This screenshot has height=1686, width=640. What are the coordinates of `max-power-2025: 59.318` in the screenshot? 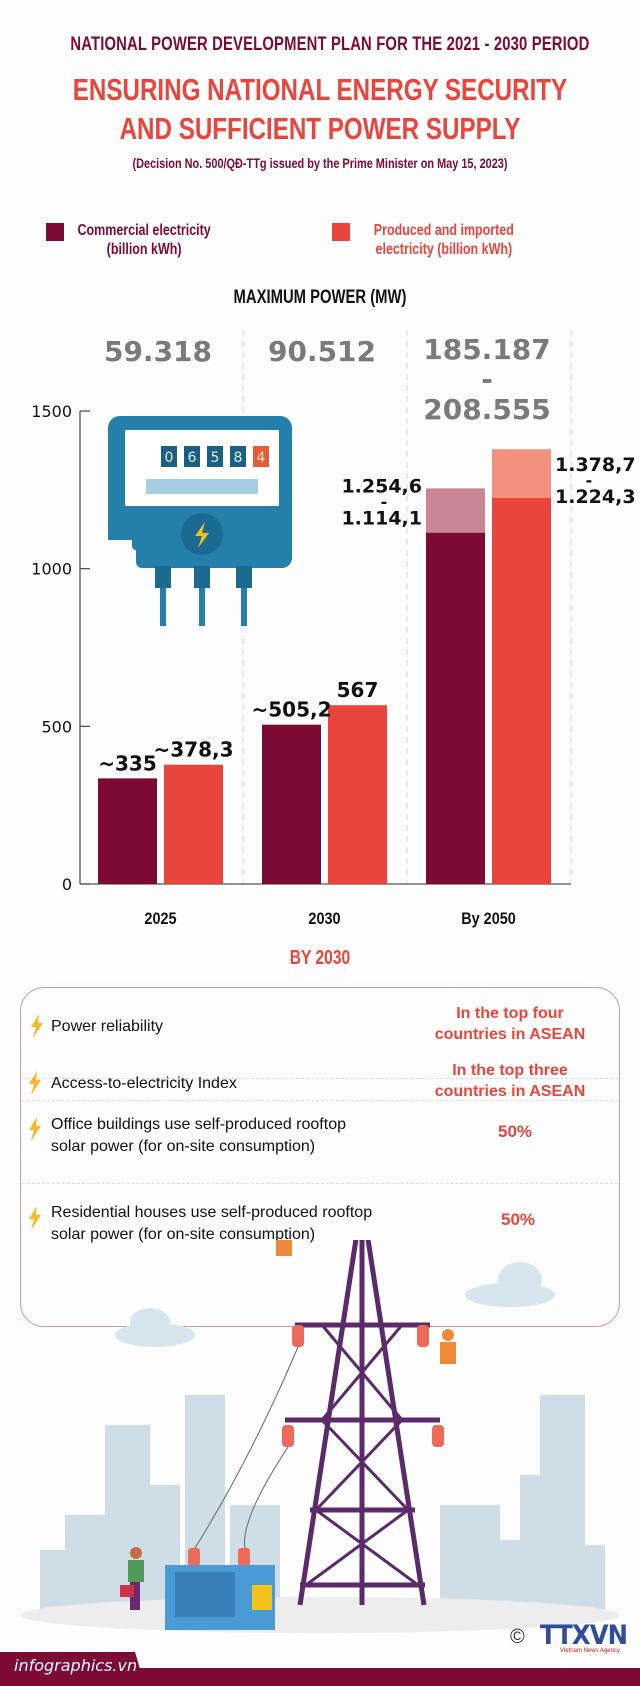 It's located at (158, 351).